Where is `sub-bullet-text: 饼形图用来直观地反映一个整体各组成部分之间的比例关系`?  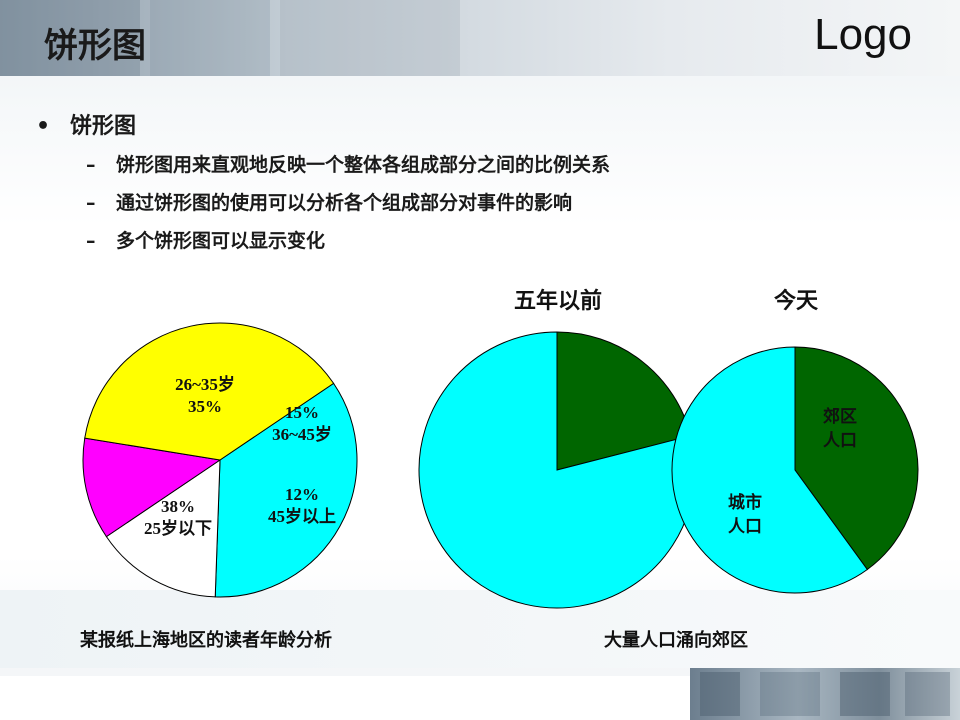 sub-bullet-text: 饼形图用来直观地反映一个整体各组成部分之间的比例关系 is located at coordinates (363, 165).